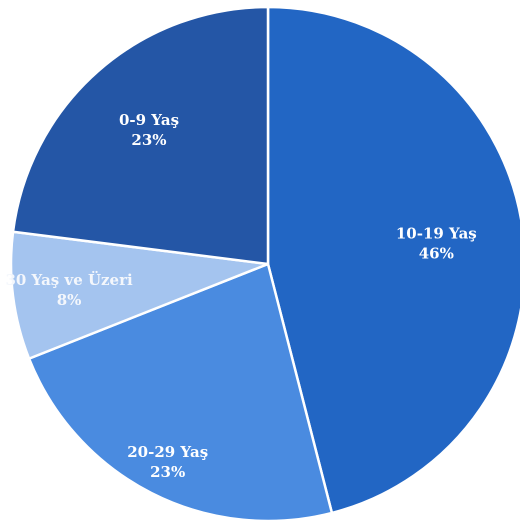 The height and width of the screenshot is (522, 520). I want to click on slice-label: 0-9 Yaş 23%, so click(149, 130).